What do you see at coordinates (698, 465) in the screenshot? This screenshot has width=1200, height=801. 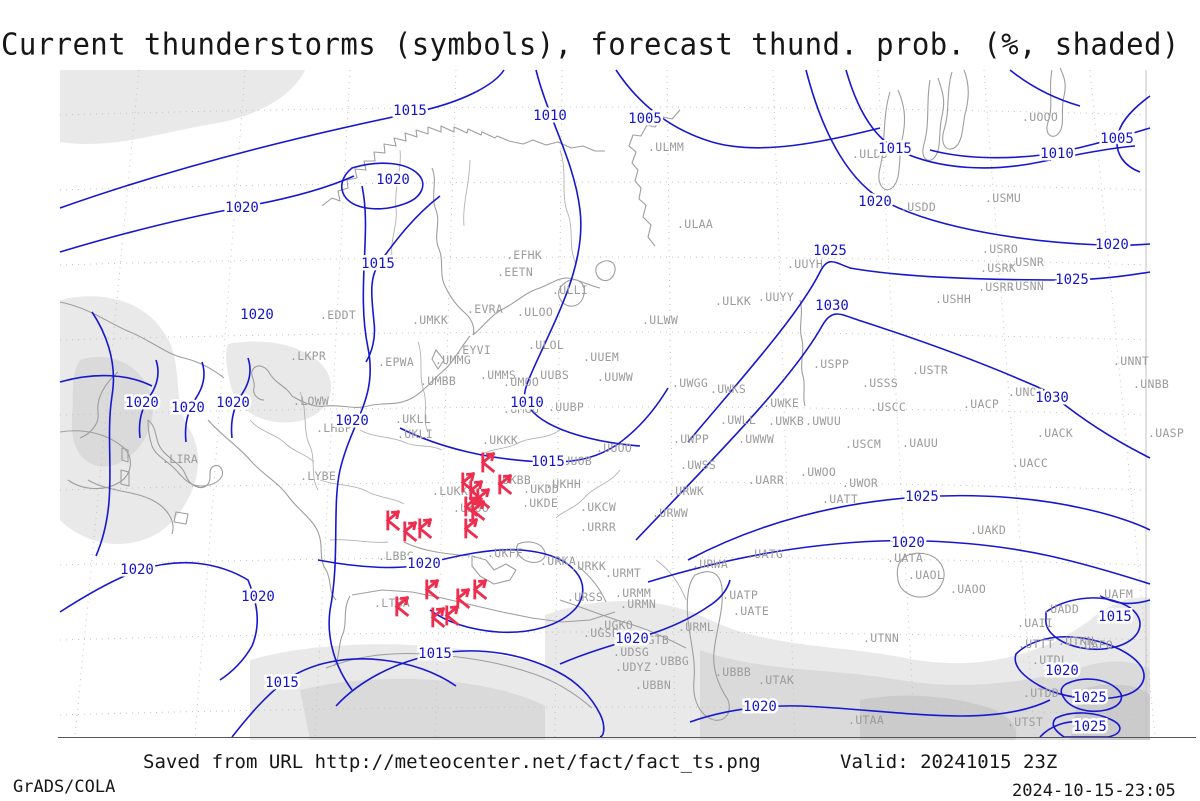 I see `station-label: .UWSS` at bounding box center [698, 465].